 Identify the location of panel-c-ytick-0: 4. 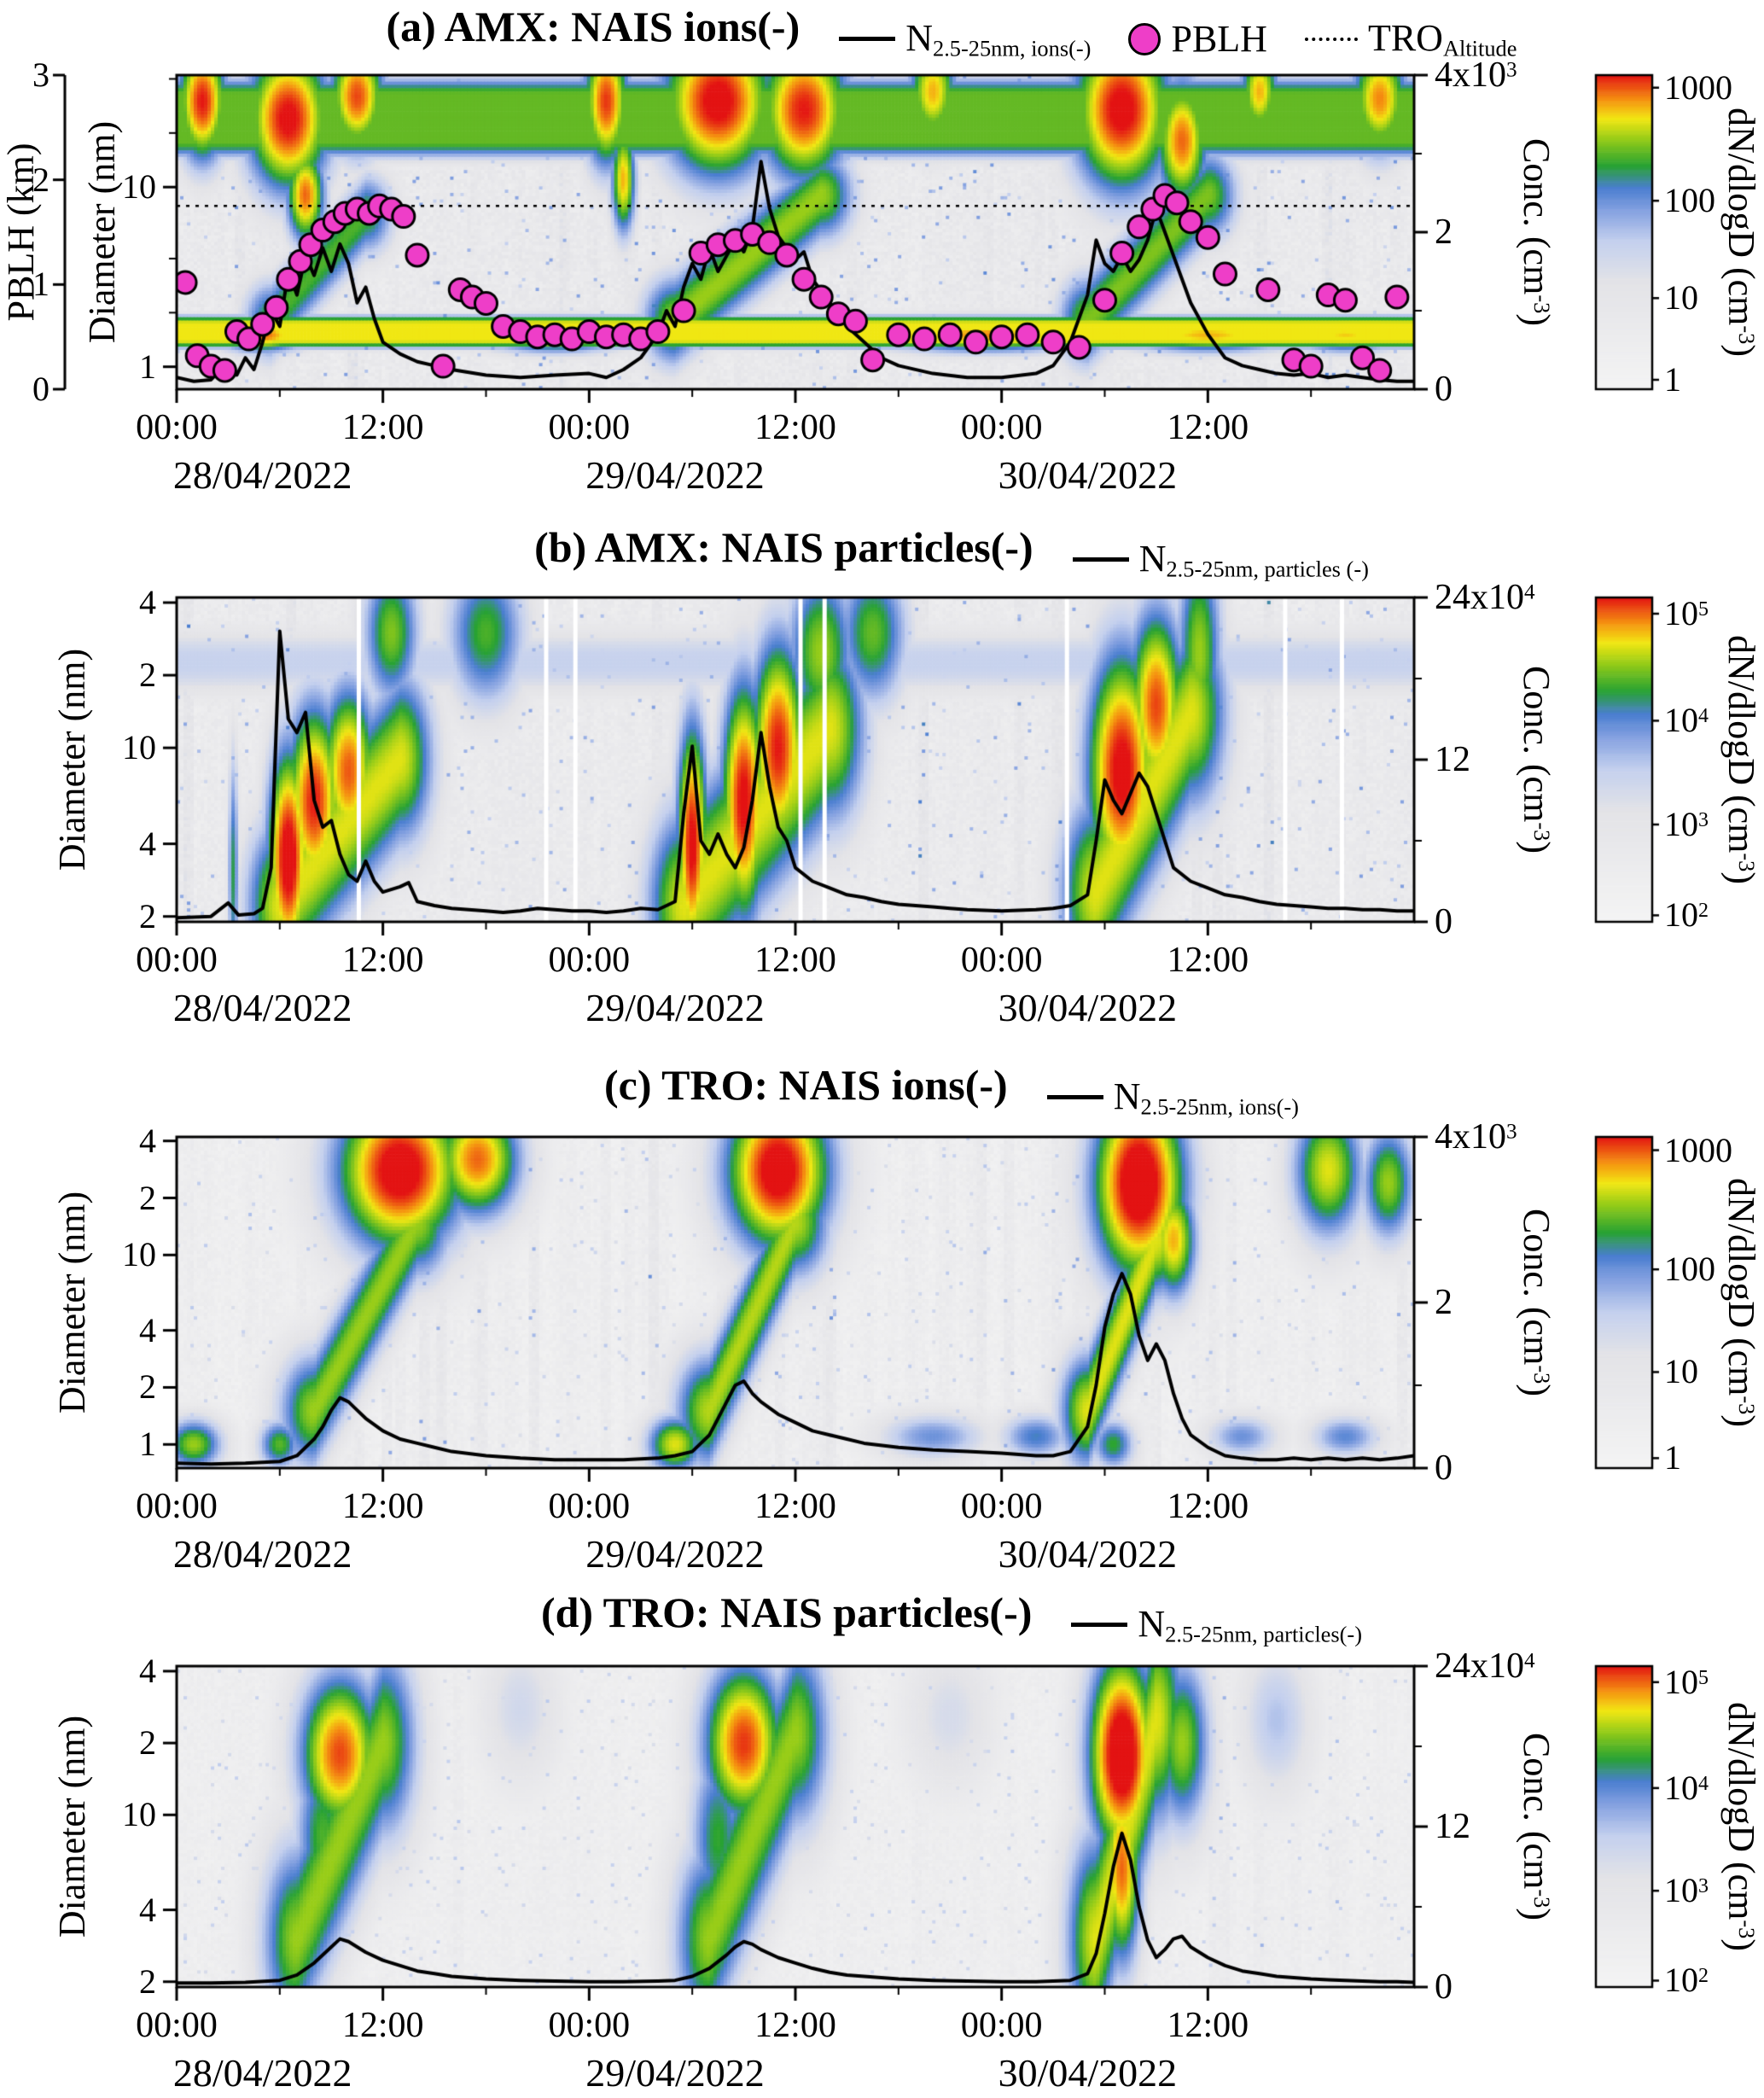
(148, 1141).